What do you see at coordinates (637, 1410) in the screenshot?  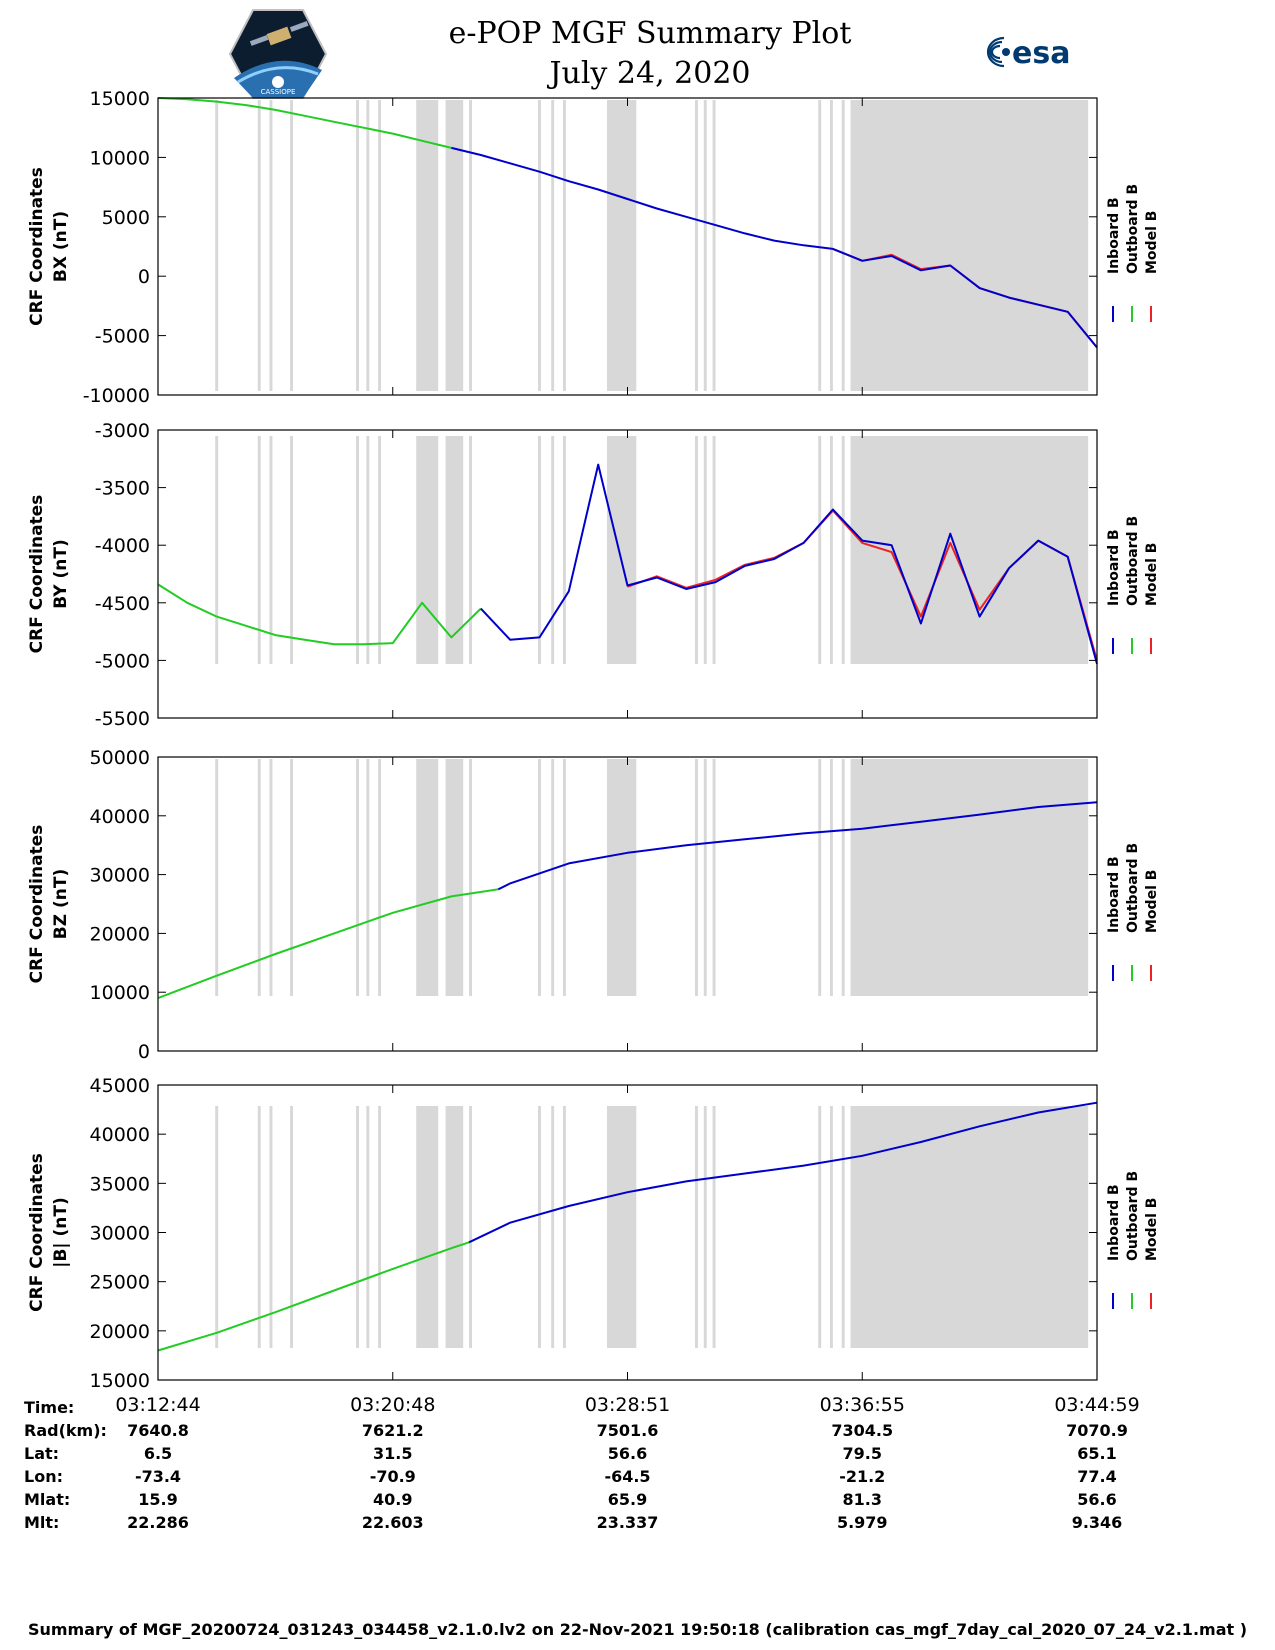 I see `info-row: Time:` at bounding box center [637, 1410].